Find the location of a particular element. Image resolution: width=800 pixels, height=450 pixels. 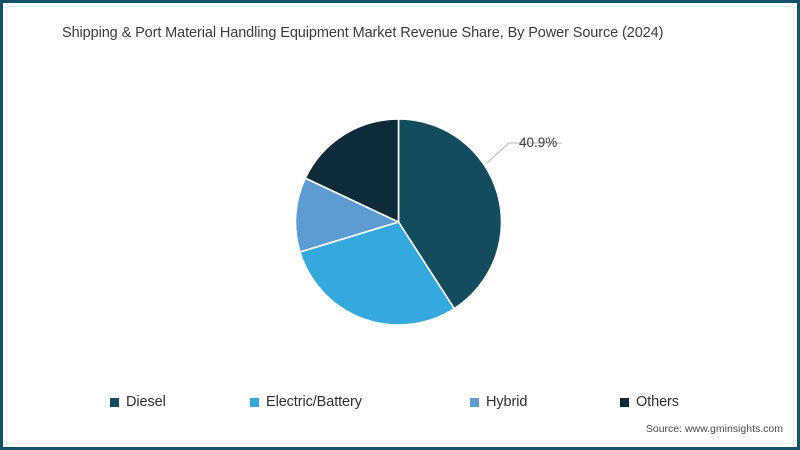

legend-item: Diesel is located at coordinates (138, 402).